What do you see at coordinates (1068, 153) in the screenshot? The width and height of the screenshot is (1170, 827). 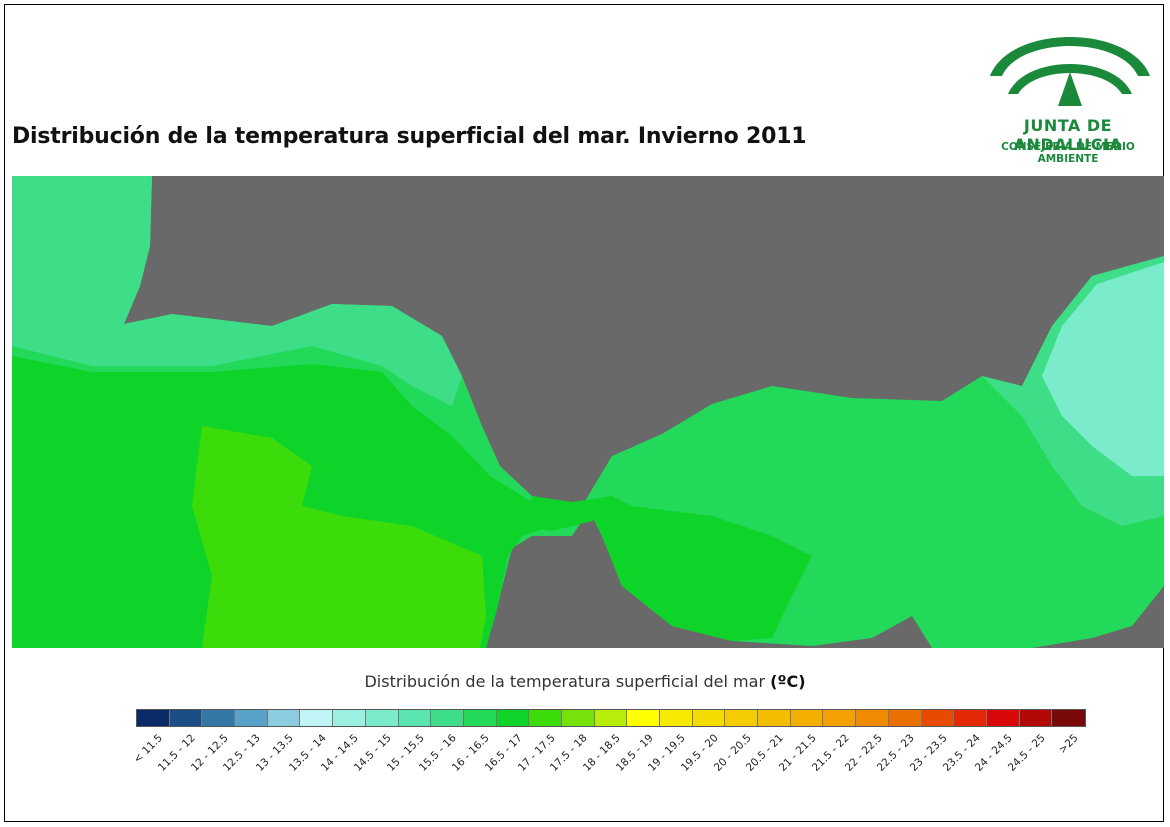 I see `logo-subtitle: CONSEJERÍA DE MEDIO AMBIENTE` at bounding box center [1068, 153].